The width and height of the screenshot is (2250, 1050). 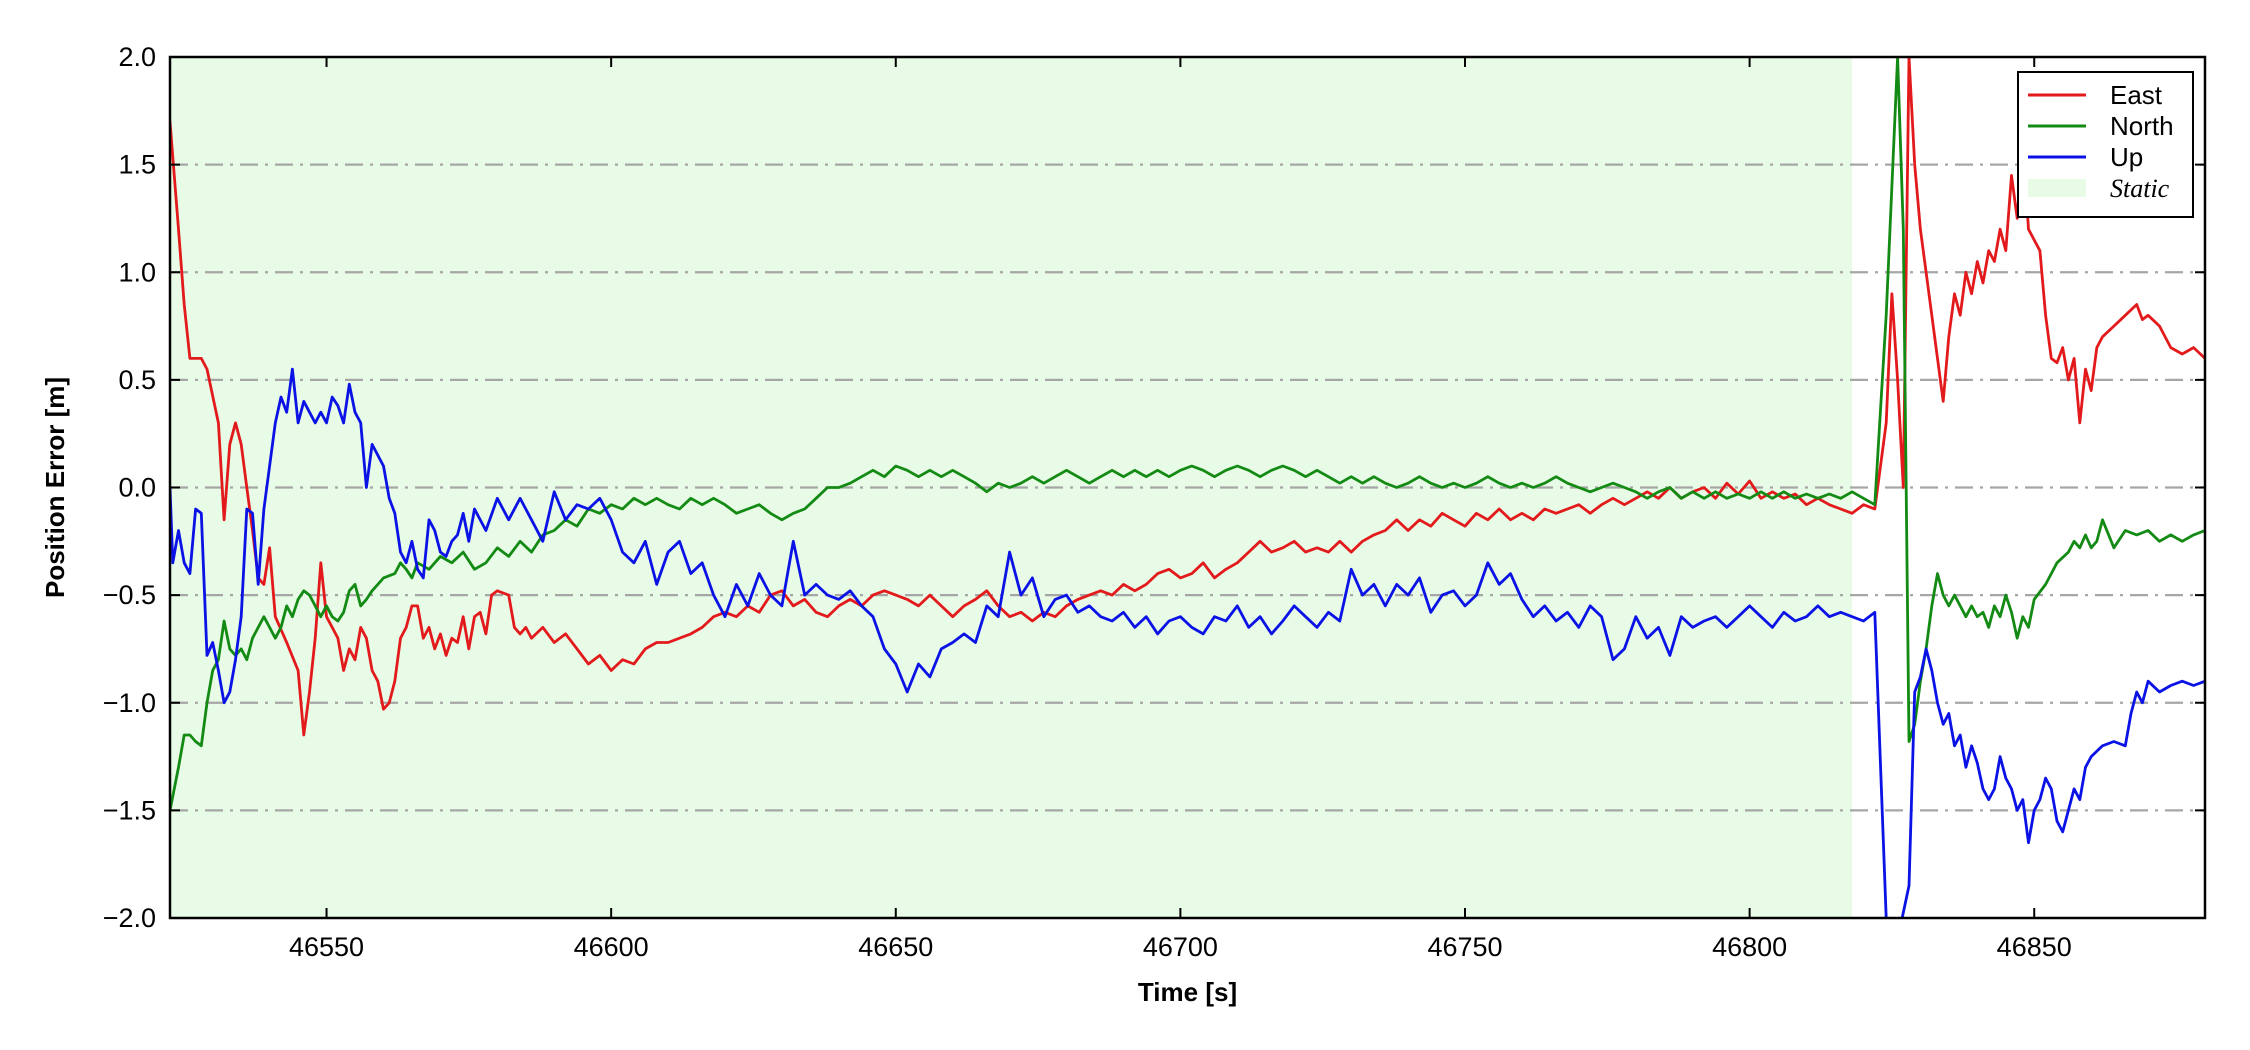 I want to click on x-axis-label: Time [s], so click(x=1187, y=992).